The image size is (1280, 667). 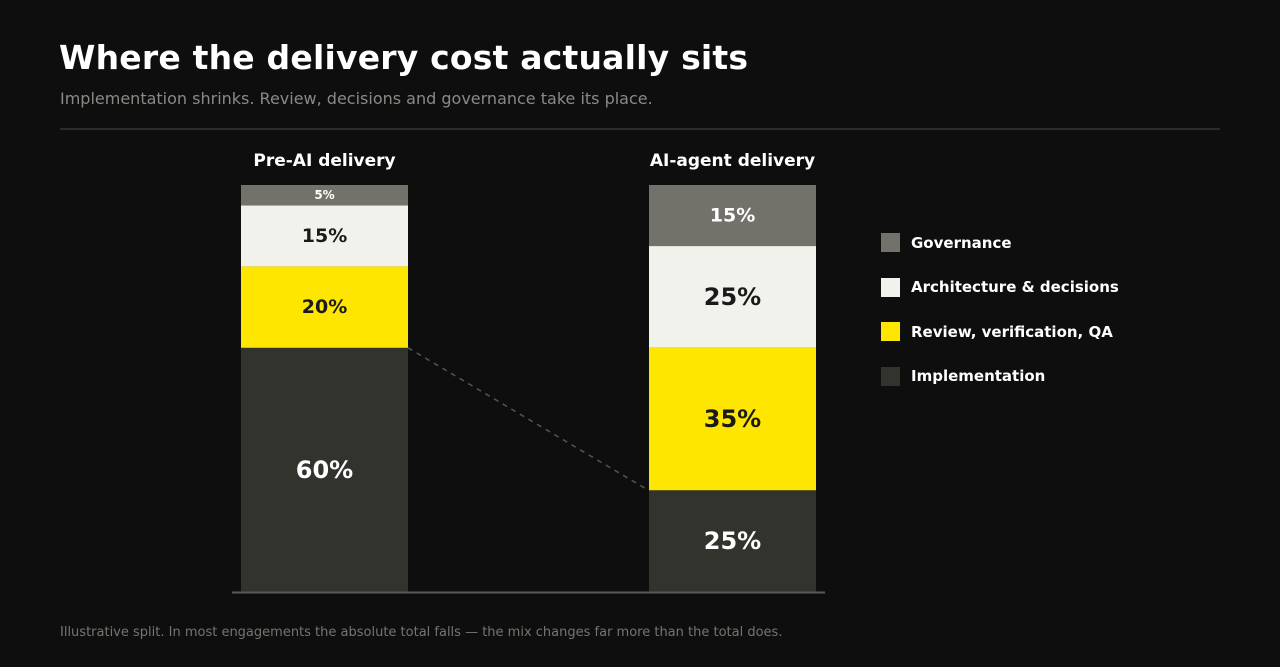 I want to click on implementation-connector-line, so click(x=526, y=418).